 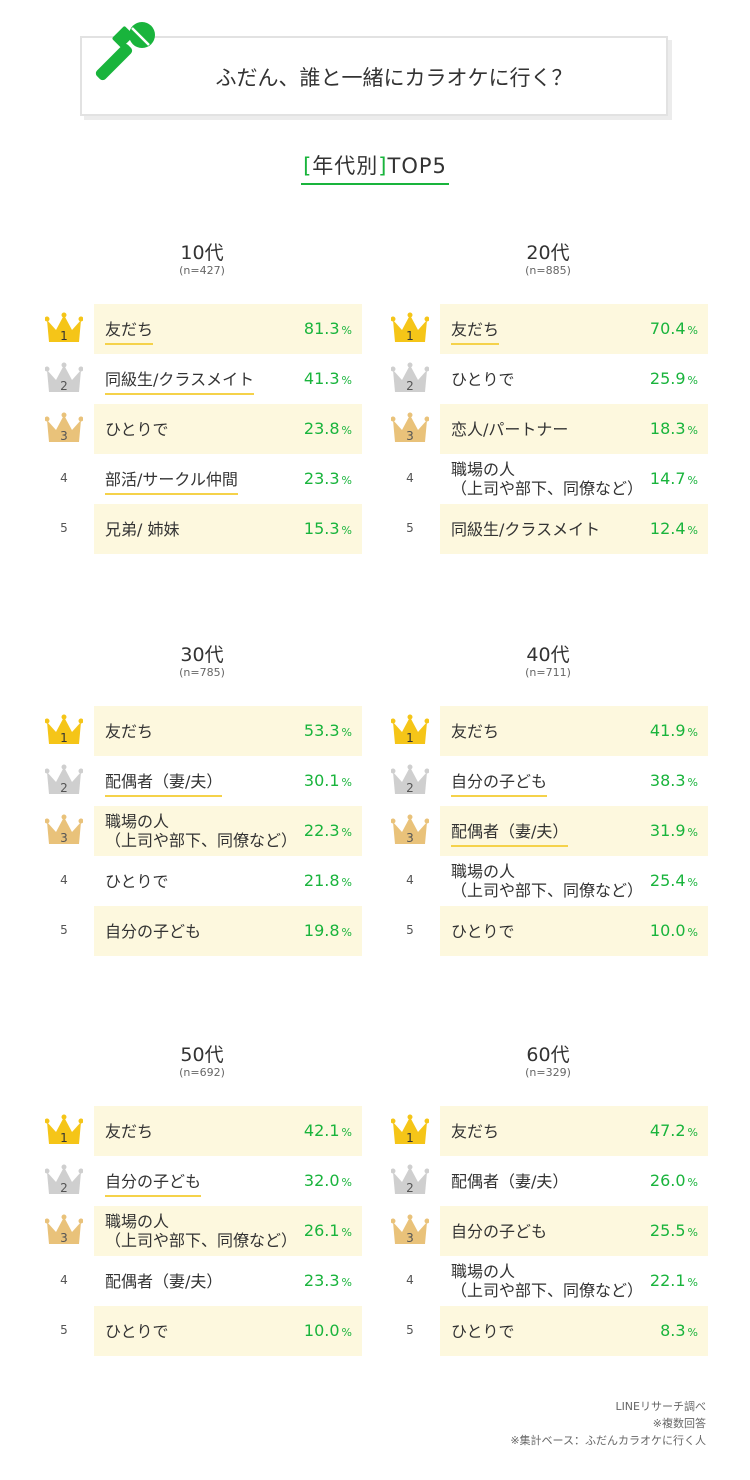 I want to click on percent-value: 22.1, so click(x=667, y=1280).